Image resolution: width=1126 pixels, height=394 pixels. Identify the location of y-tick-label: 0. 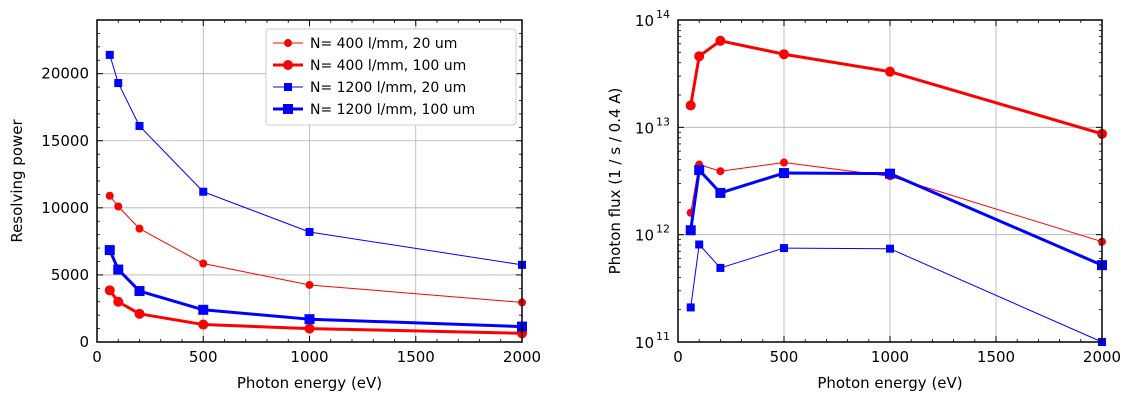
(84, 342).